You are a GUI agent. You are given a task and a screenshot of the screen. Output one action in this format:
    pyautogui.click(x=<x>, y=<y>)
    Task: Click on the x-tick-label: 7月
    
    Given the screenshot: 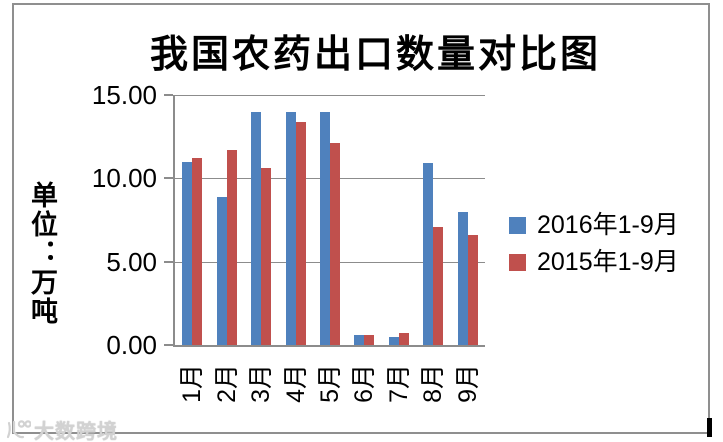 What is the action you would take?
    pyautogui.click(x=398, y=383)
    